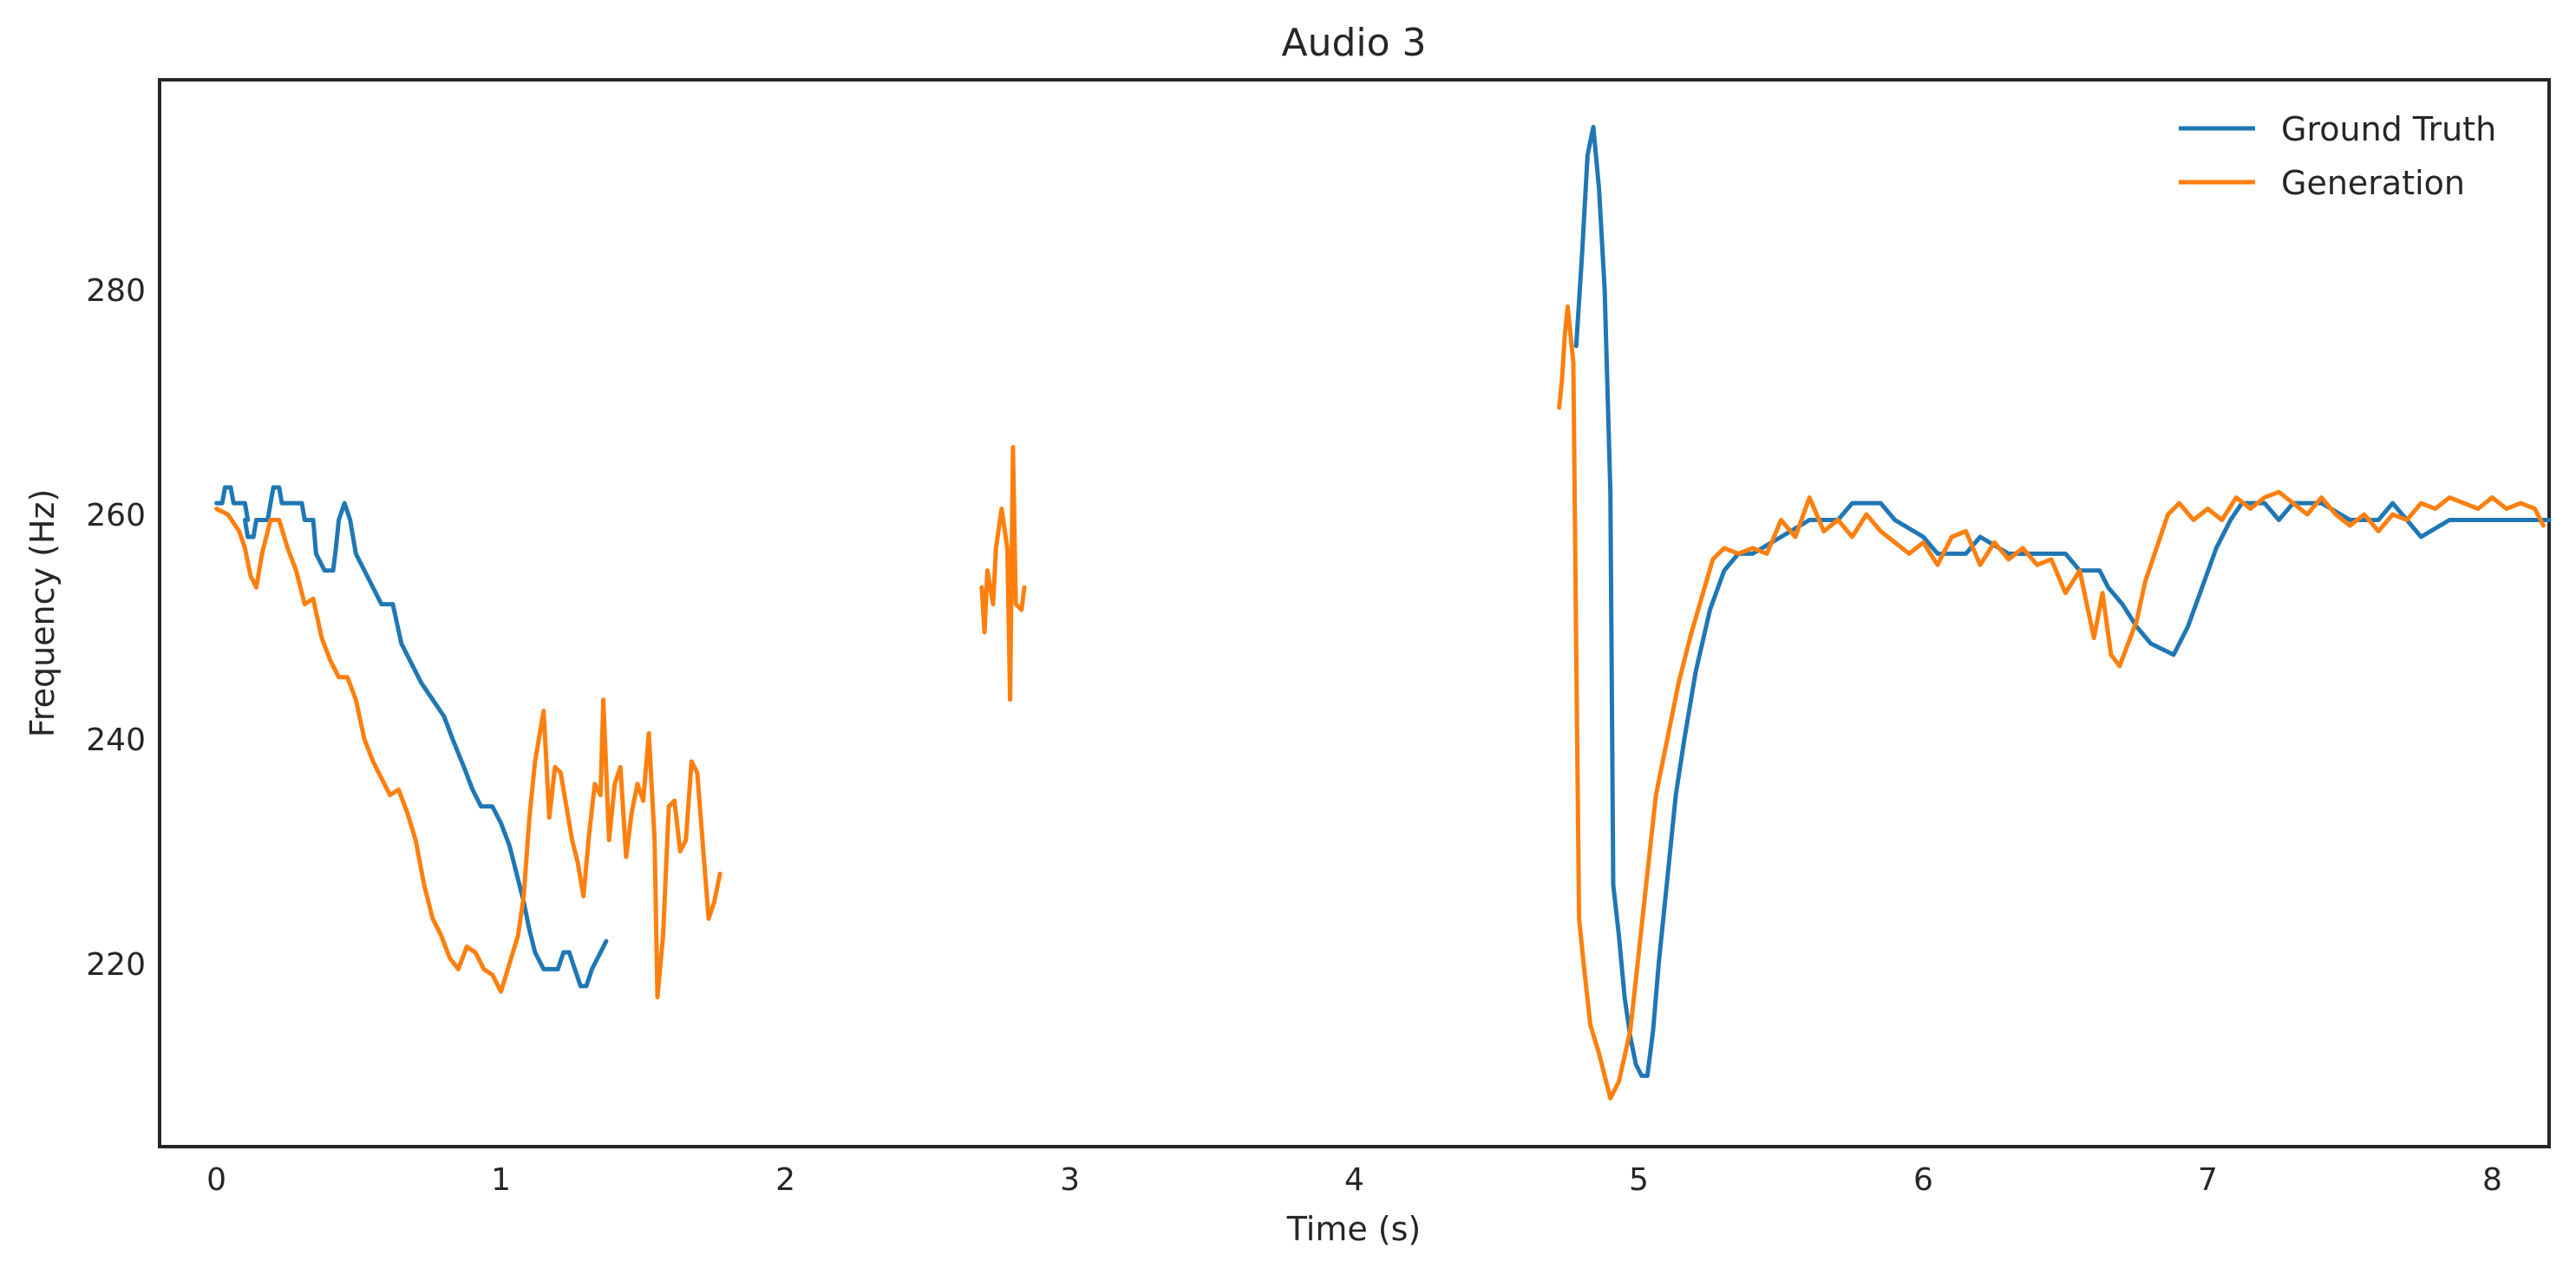 The image size is (2576, 1275). Describe the element at coordinates (2388, 129) in the screenshot. I see `legend-label-ground-truth: Ground Truth` at that location.